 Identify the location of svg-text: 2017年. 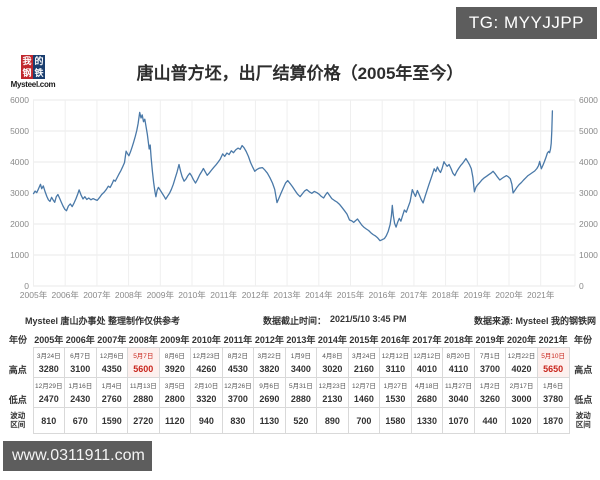
(414, 295).